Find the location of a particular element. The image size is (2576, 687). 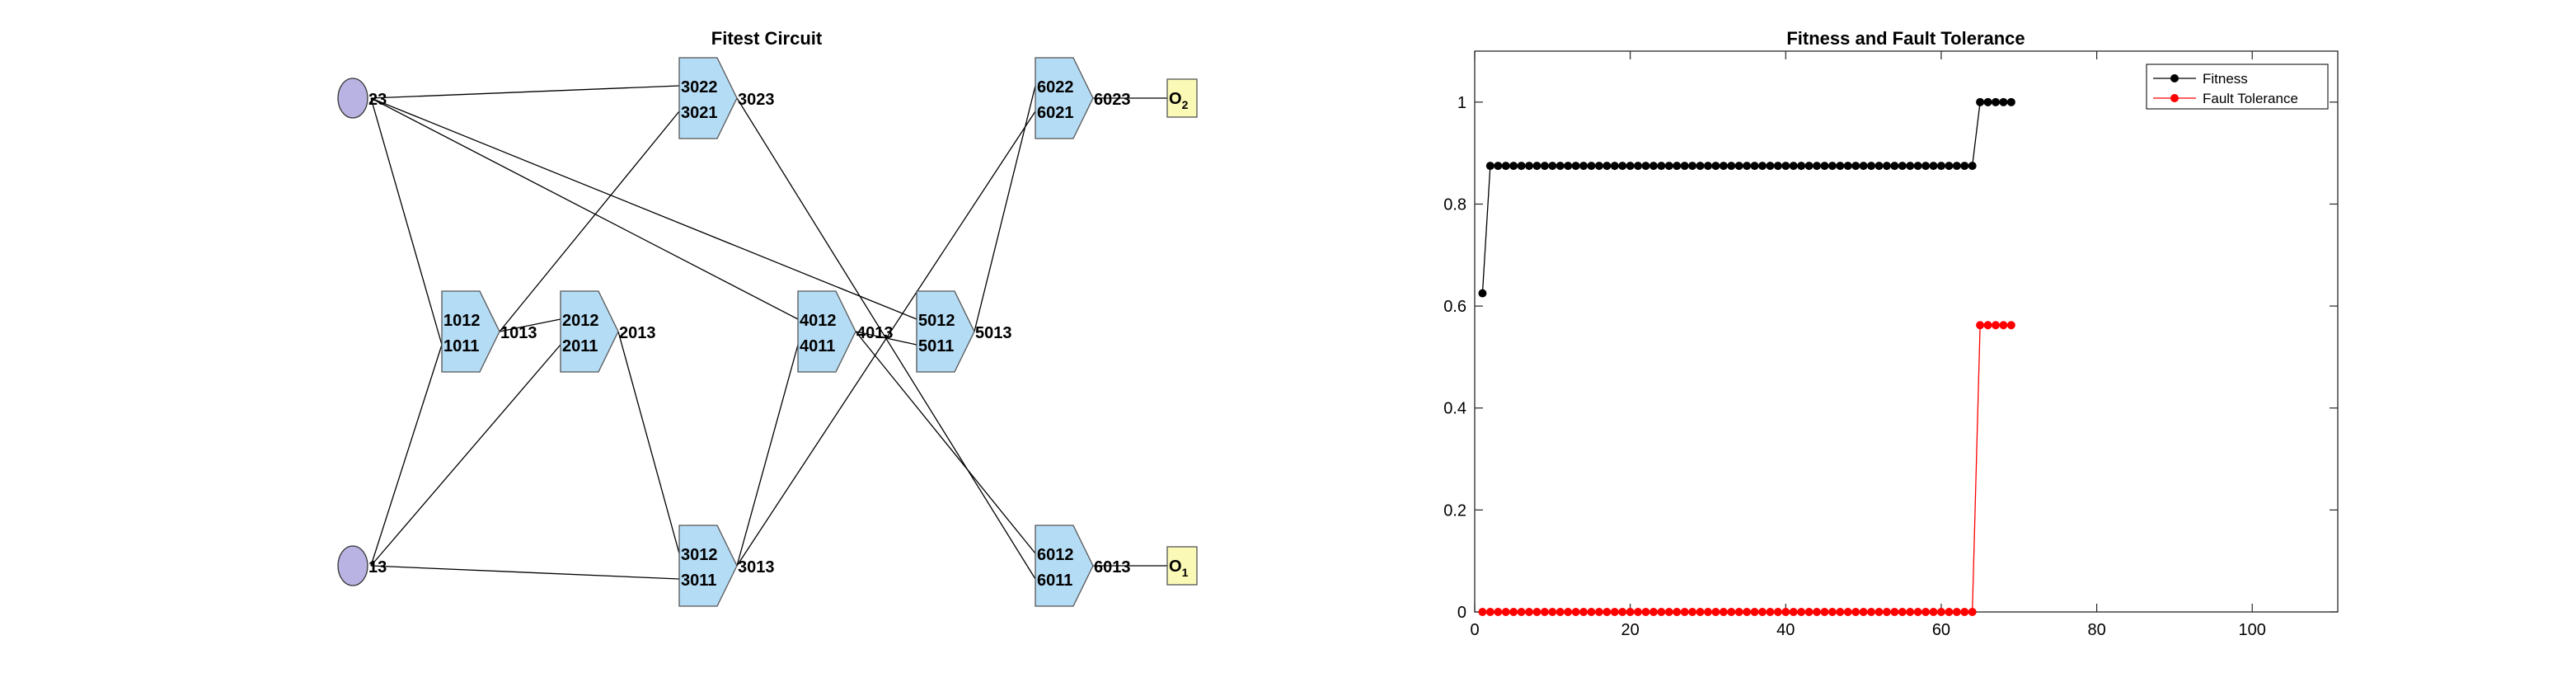

gate-input-bottom-label: 1011 is located at coordinates (461, 346).